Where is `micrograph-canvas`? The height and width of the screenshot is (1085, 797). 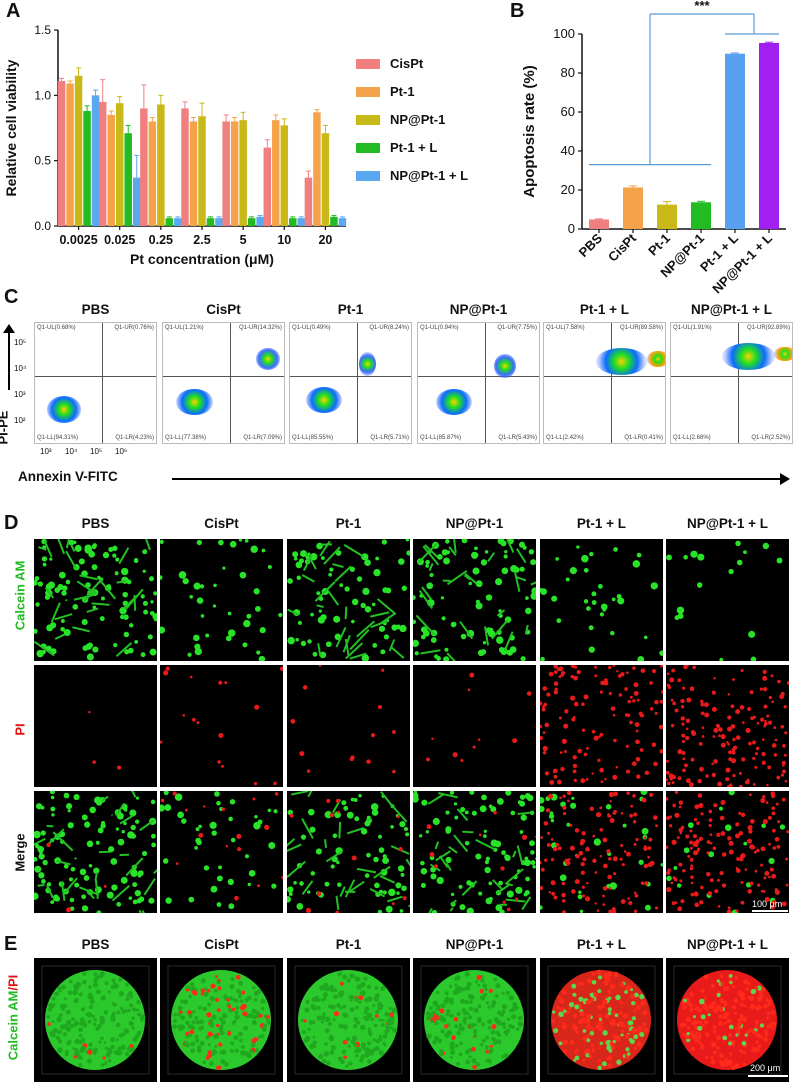 micrograph-canvas is located at coordinates (727, 726).